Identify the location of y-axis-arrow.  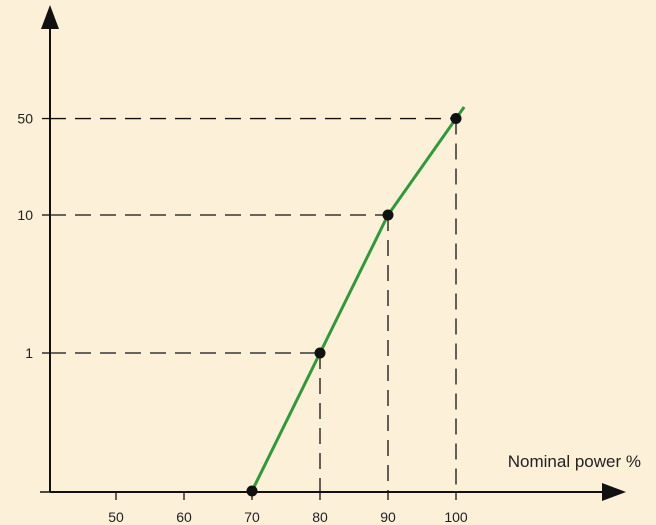
(50, 17).